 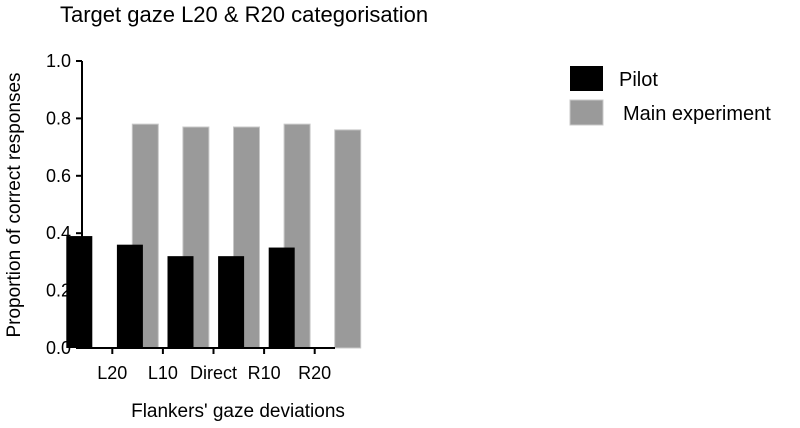 What do you see at coordinates (348, 239) in the screenshot?
I see `bar-main-experiment-r20` at bounding box center [348, 239].